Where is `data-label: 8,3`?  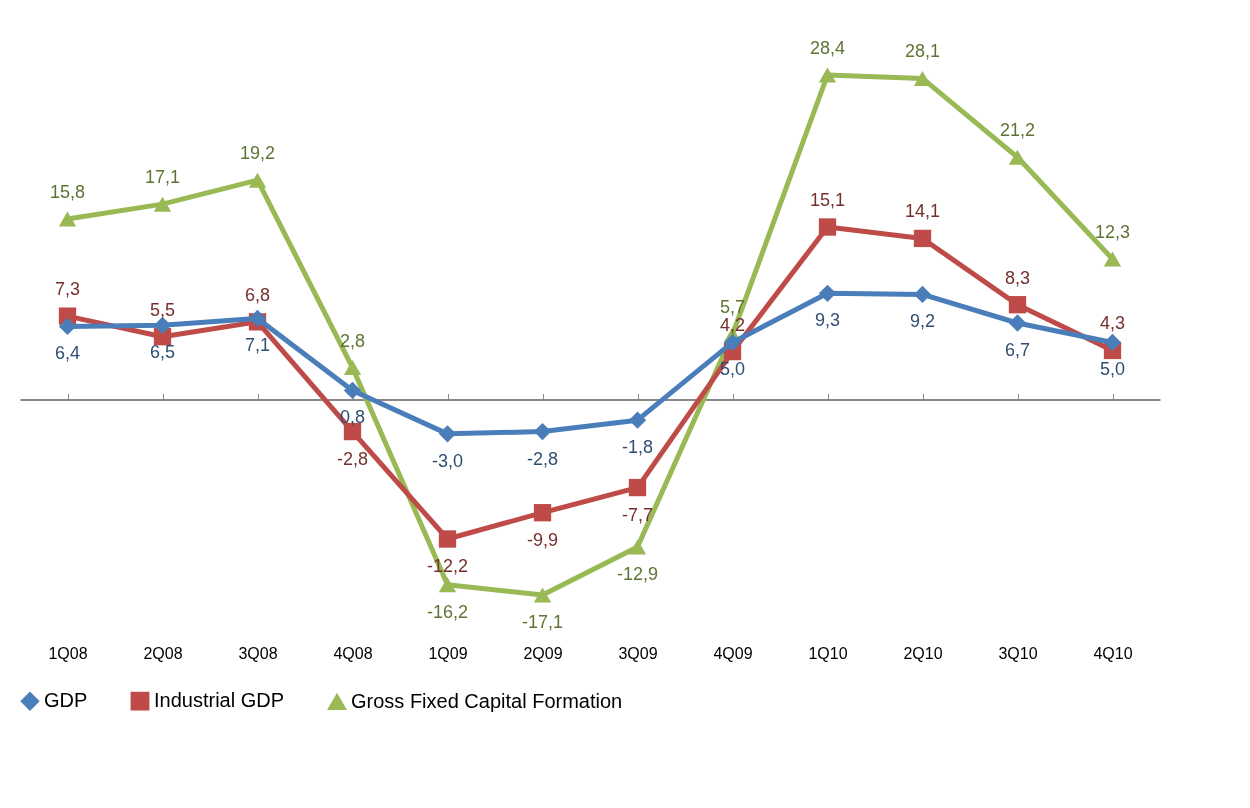 data-label: 8,3 is located at coordinates (1017, 277).